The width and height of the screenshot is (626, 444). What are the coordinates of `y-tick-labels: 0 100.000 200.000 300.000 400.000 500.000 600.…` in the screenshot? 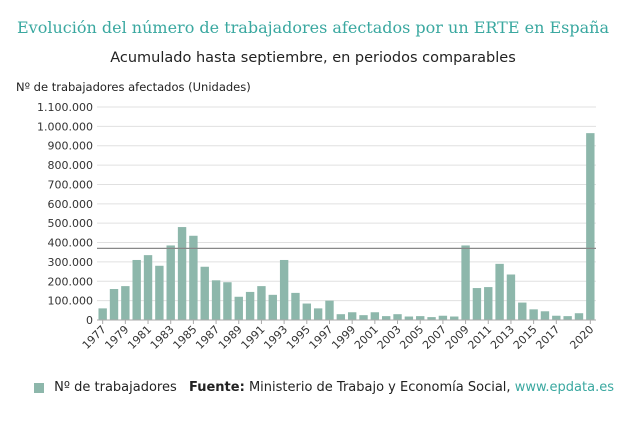 It's located at (65, 214).